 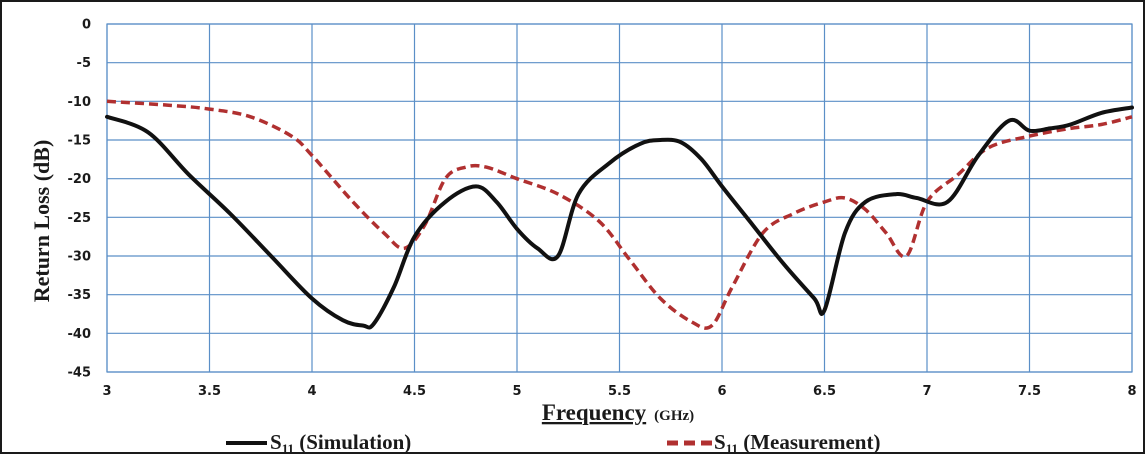 I want to click on y-tick-label: -30, so click(x=80, y=257).